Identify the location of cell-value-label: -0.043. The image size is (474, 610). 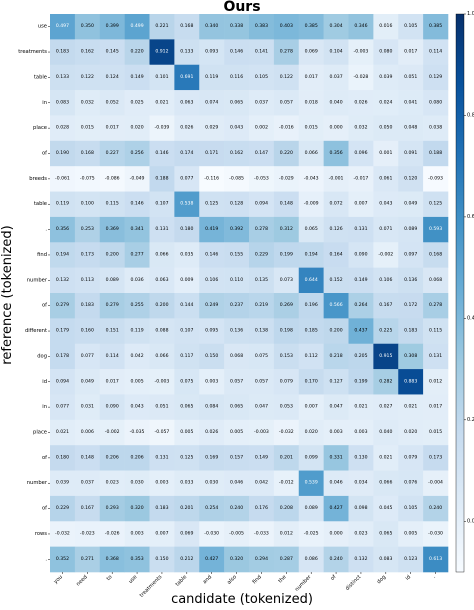
(311, 178).